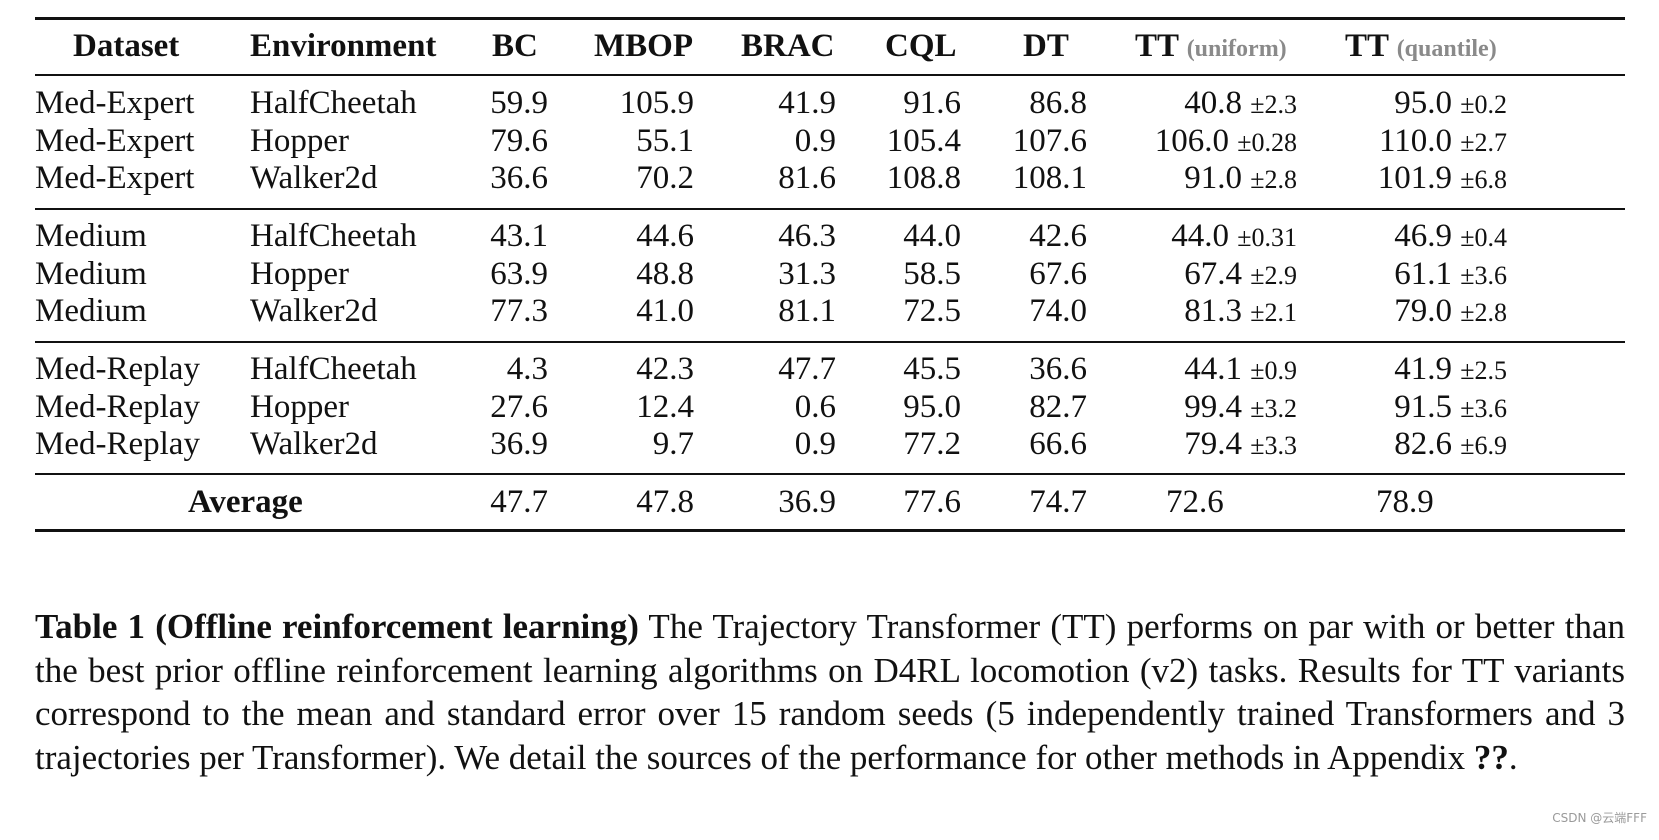 The height and width of the screenshot is (840, 1659). What do you see at coordinates (1267, 142) in the screenshot?
I see `tt-uniform-stderr: ±0.28` at bounding box center [1267, 142].